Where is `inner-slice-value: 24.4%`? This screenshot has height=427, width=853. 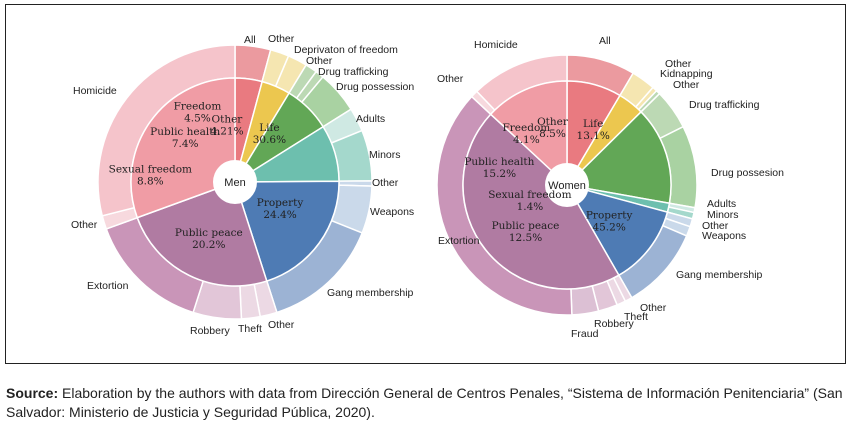 inner-slice-value: 24.4% is located at coordinates (279, 215).